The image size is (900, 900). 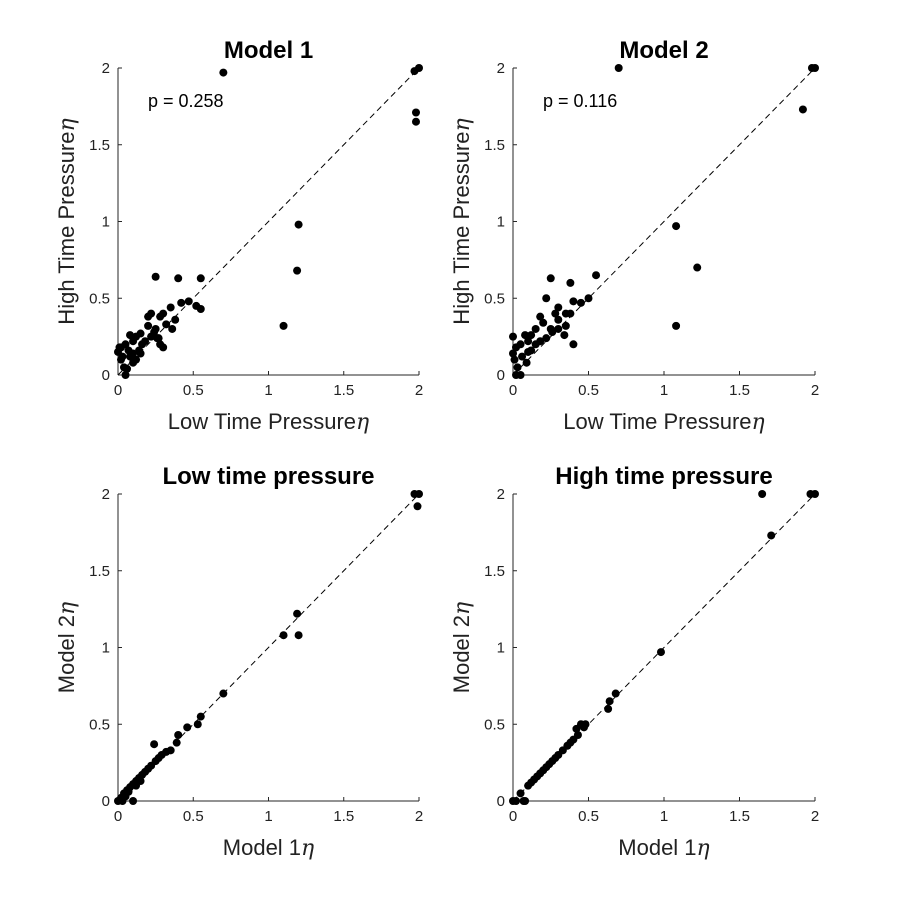 I want to click on p-value-annotation: p = 0.116, so click(x=580, y=101).